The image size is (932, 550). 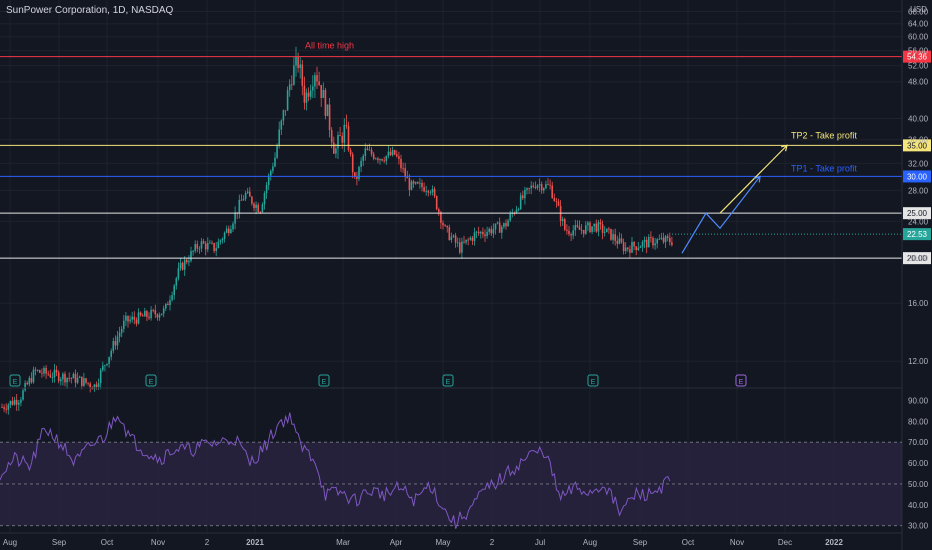 I want to click on time-tick-label: Sep, so click(x=640, y=542).